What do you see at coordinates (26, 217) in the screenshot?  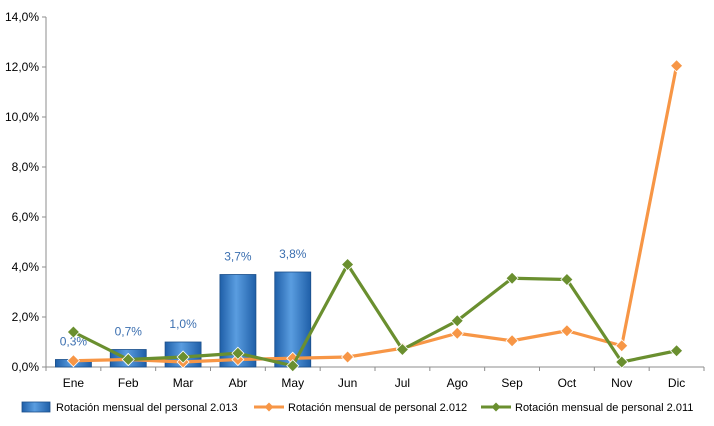 I see `y-tick-label: 6,0%` at bounding box center [26, 217].